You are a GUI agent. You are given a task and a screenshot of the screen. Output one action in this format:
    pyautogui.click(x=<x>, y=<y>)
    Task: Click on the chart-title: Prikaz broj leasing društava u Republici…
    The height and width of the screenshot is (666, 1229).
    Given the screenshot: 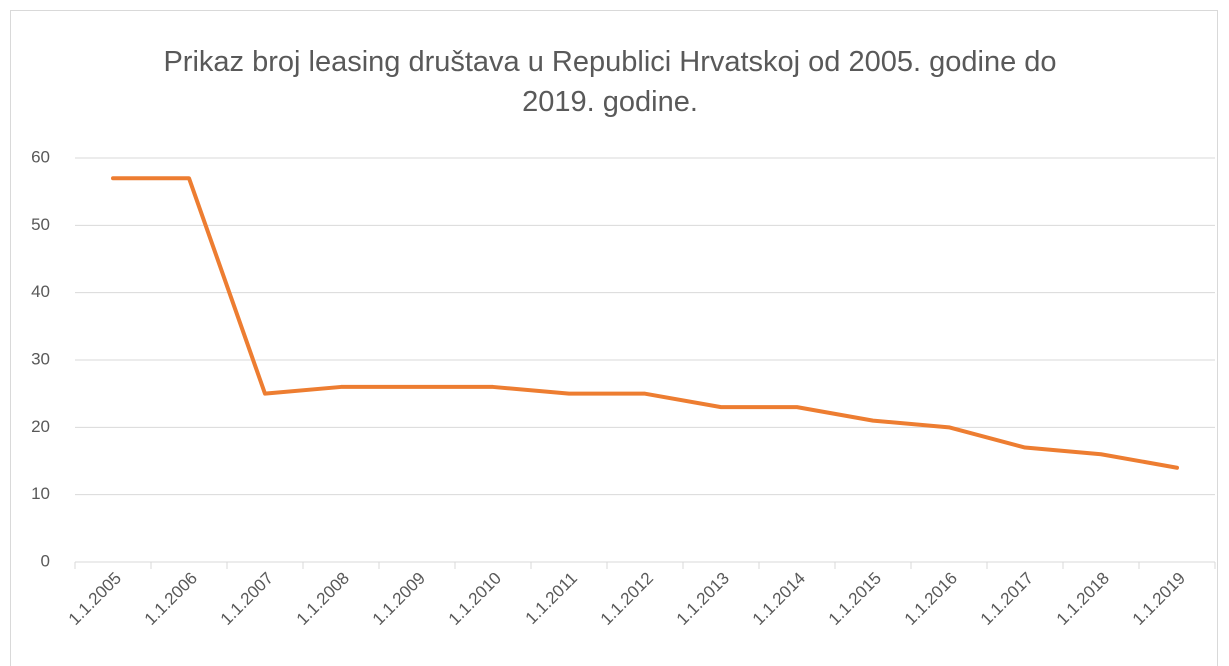 What is the action you would take?
    pyautogui.click(x=610, y=82)
    